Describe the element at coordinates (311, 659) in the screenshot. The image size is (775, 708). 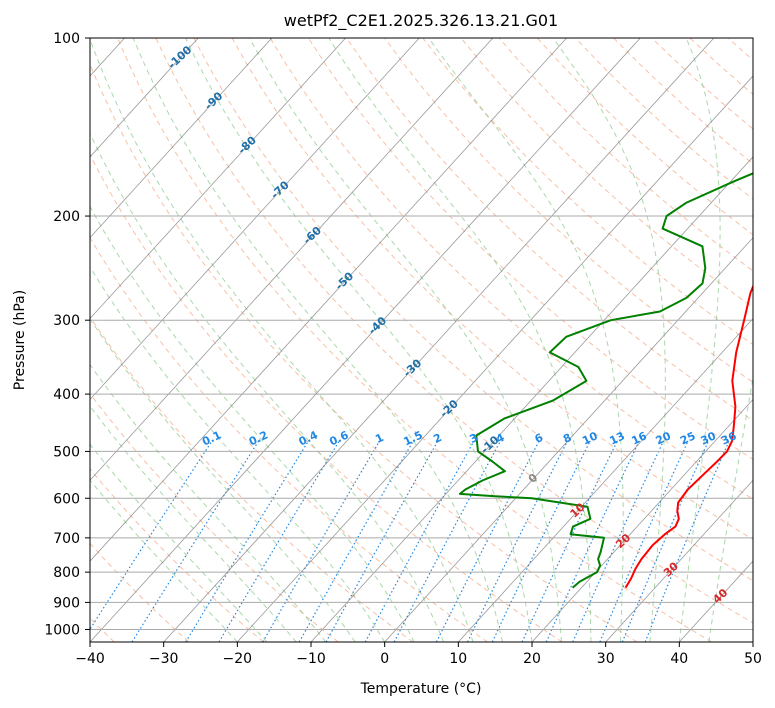
I see `x-tick-label: −10` at that location.